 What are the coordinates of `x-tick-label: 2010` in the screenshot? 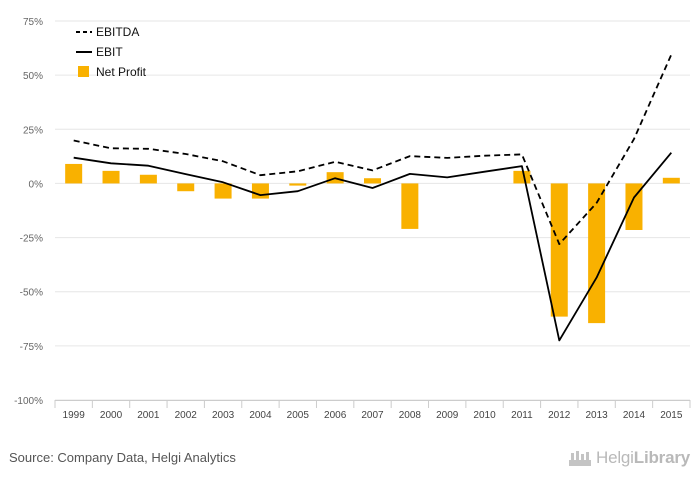 It's located at (484, 415).